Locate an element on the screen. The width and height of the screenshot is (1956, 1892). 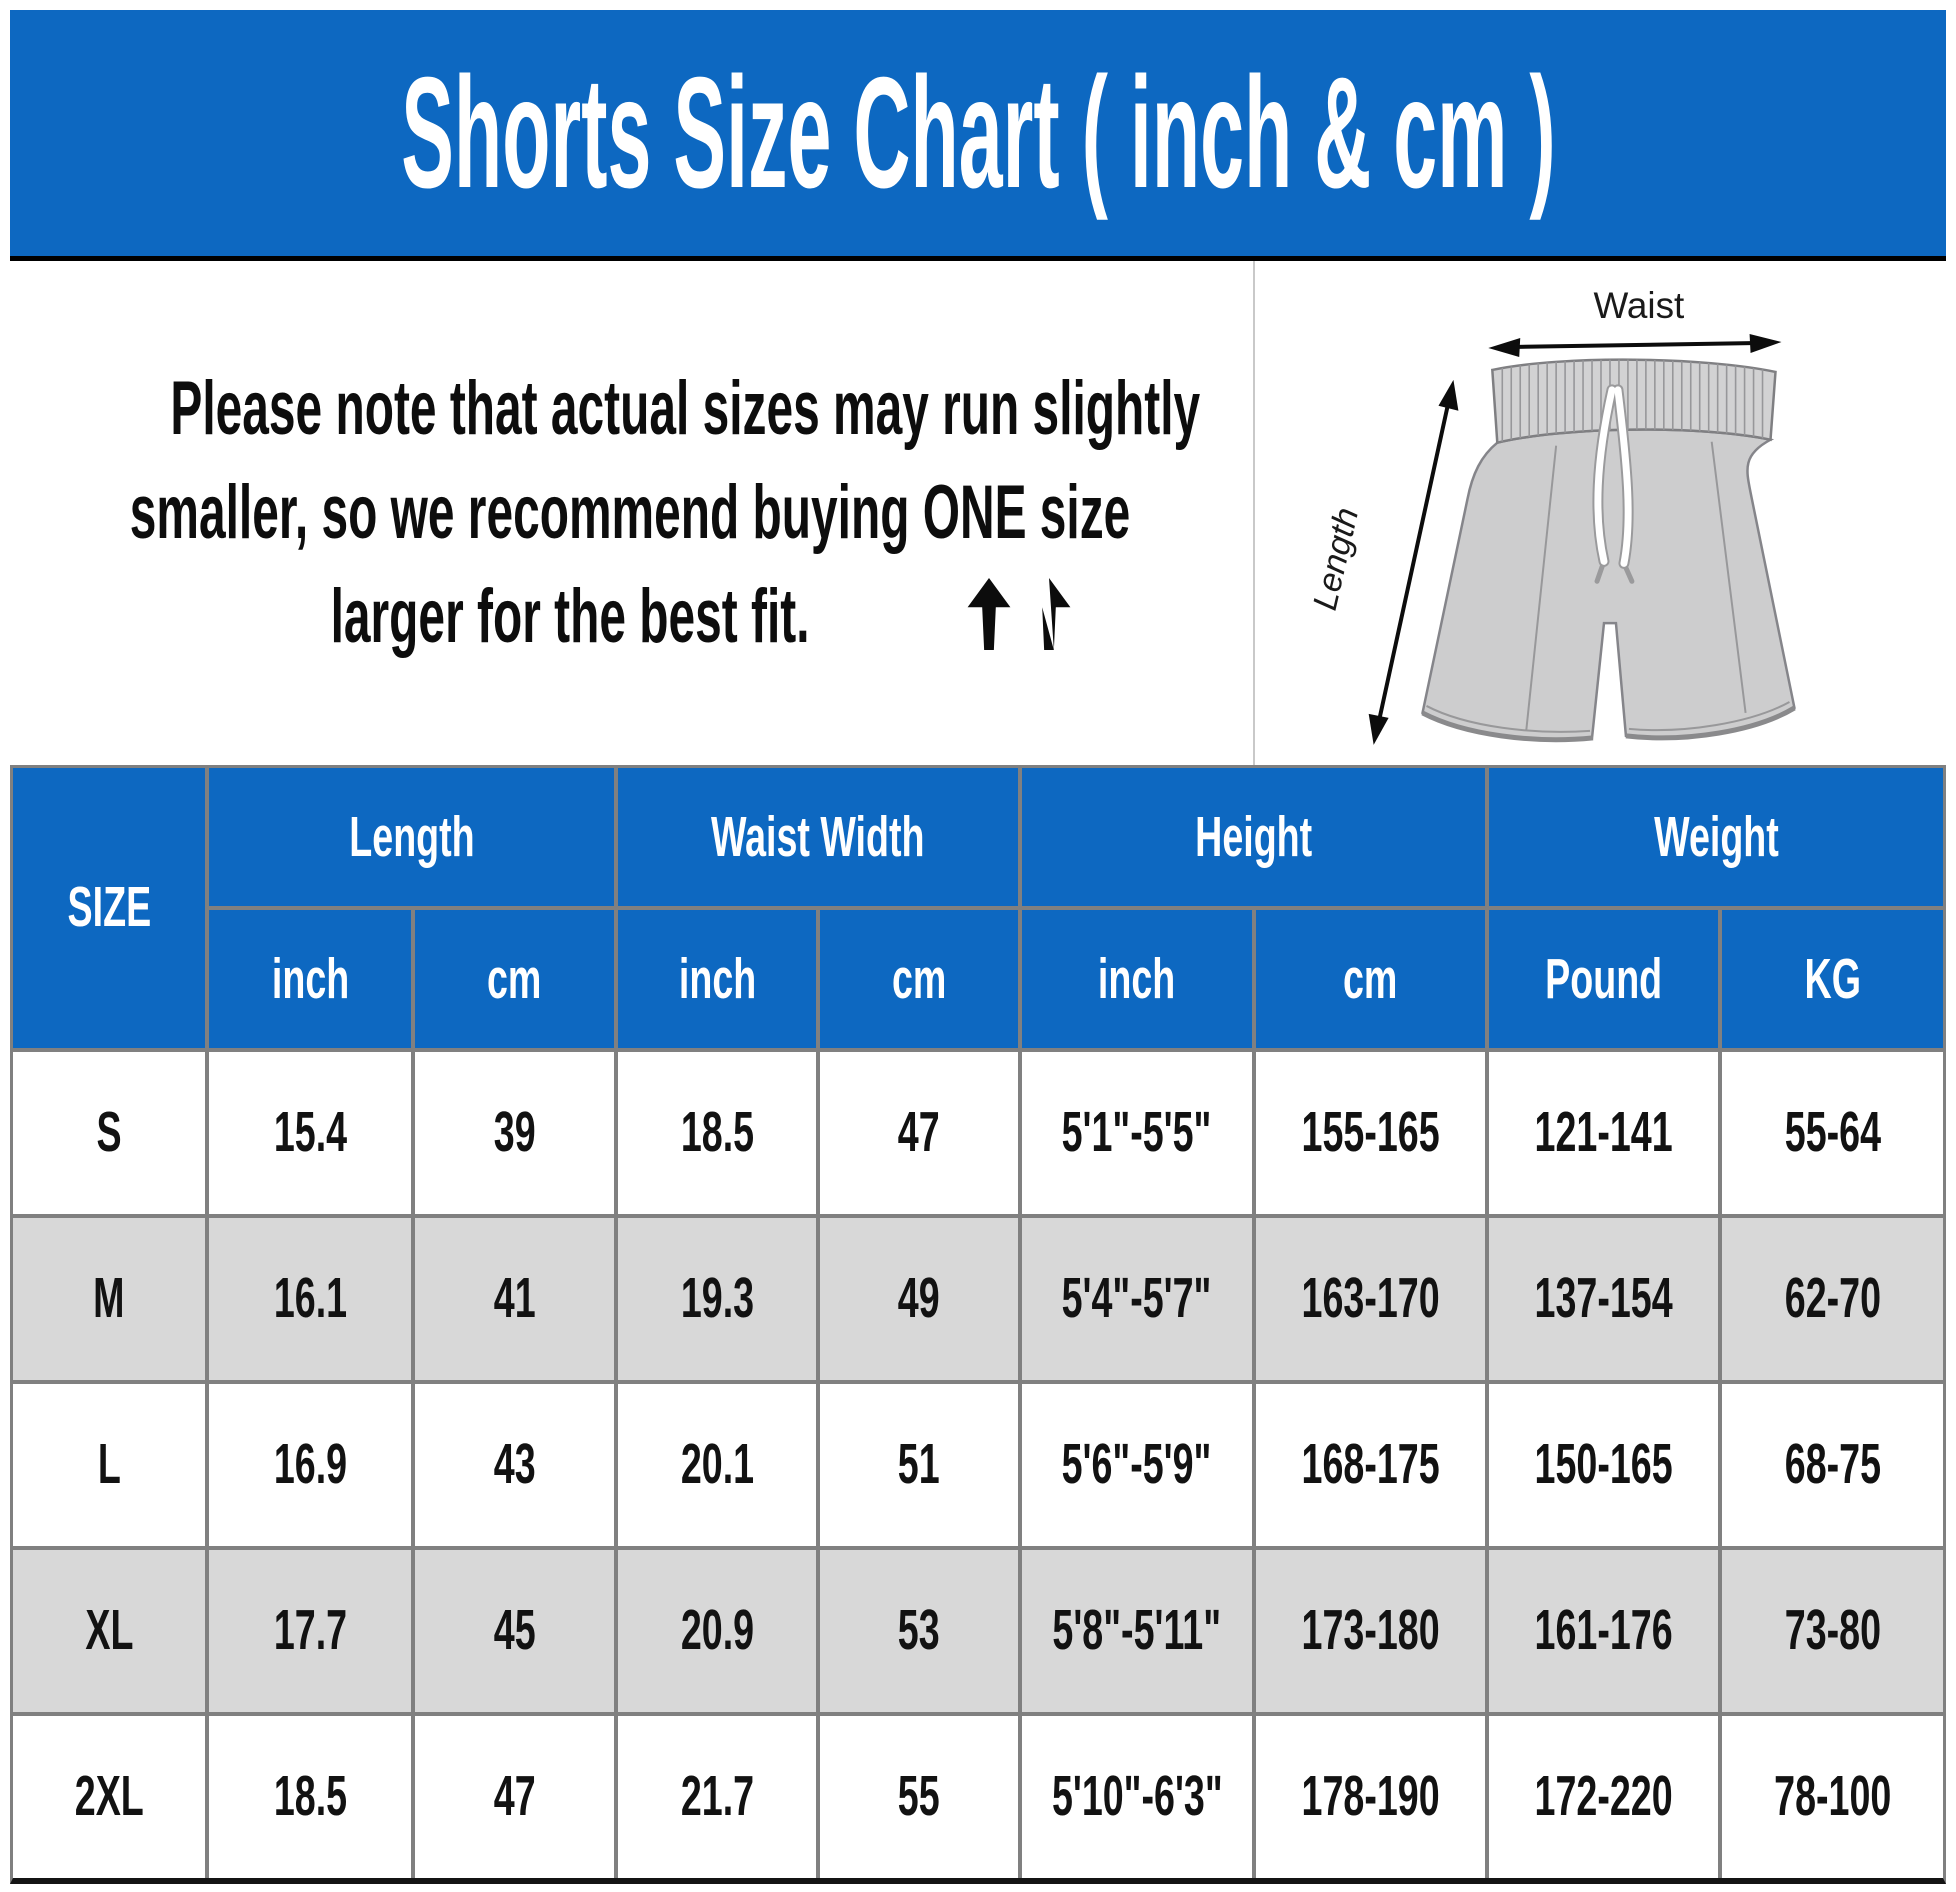
col-header-size: SIZE is located at coordinates (109, 908).